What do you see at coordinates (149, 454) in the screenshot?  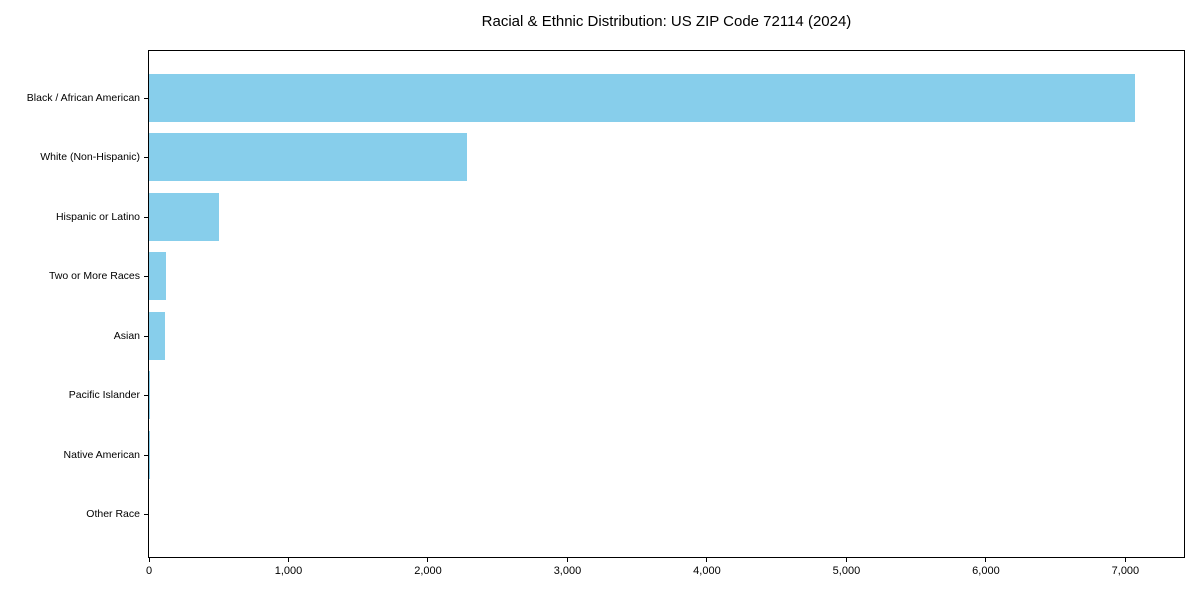 I see `bar-native-american` at bounding box center [149, 454].